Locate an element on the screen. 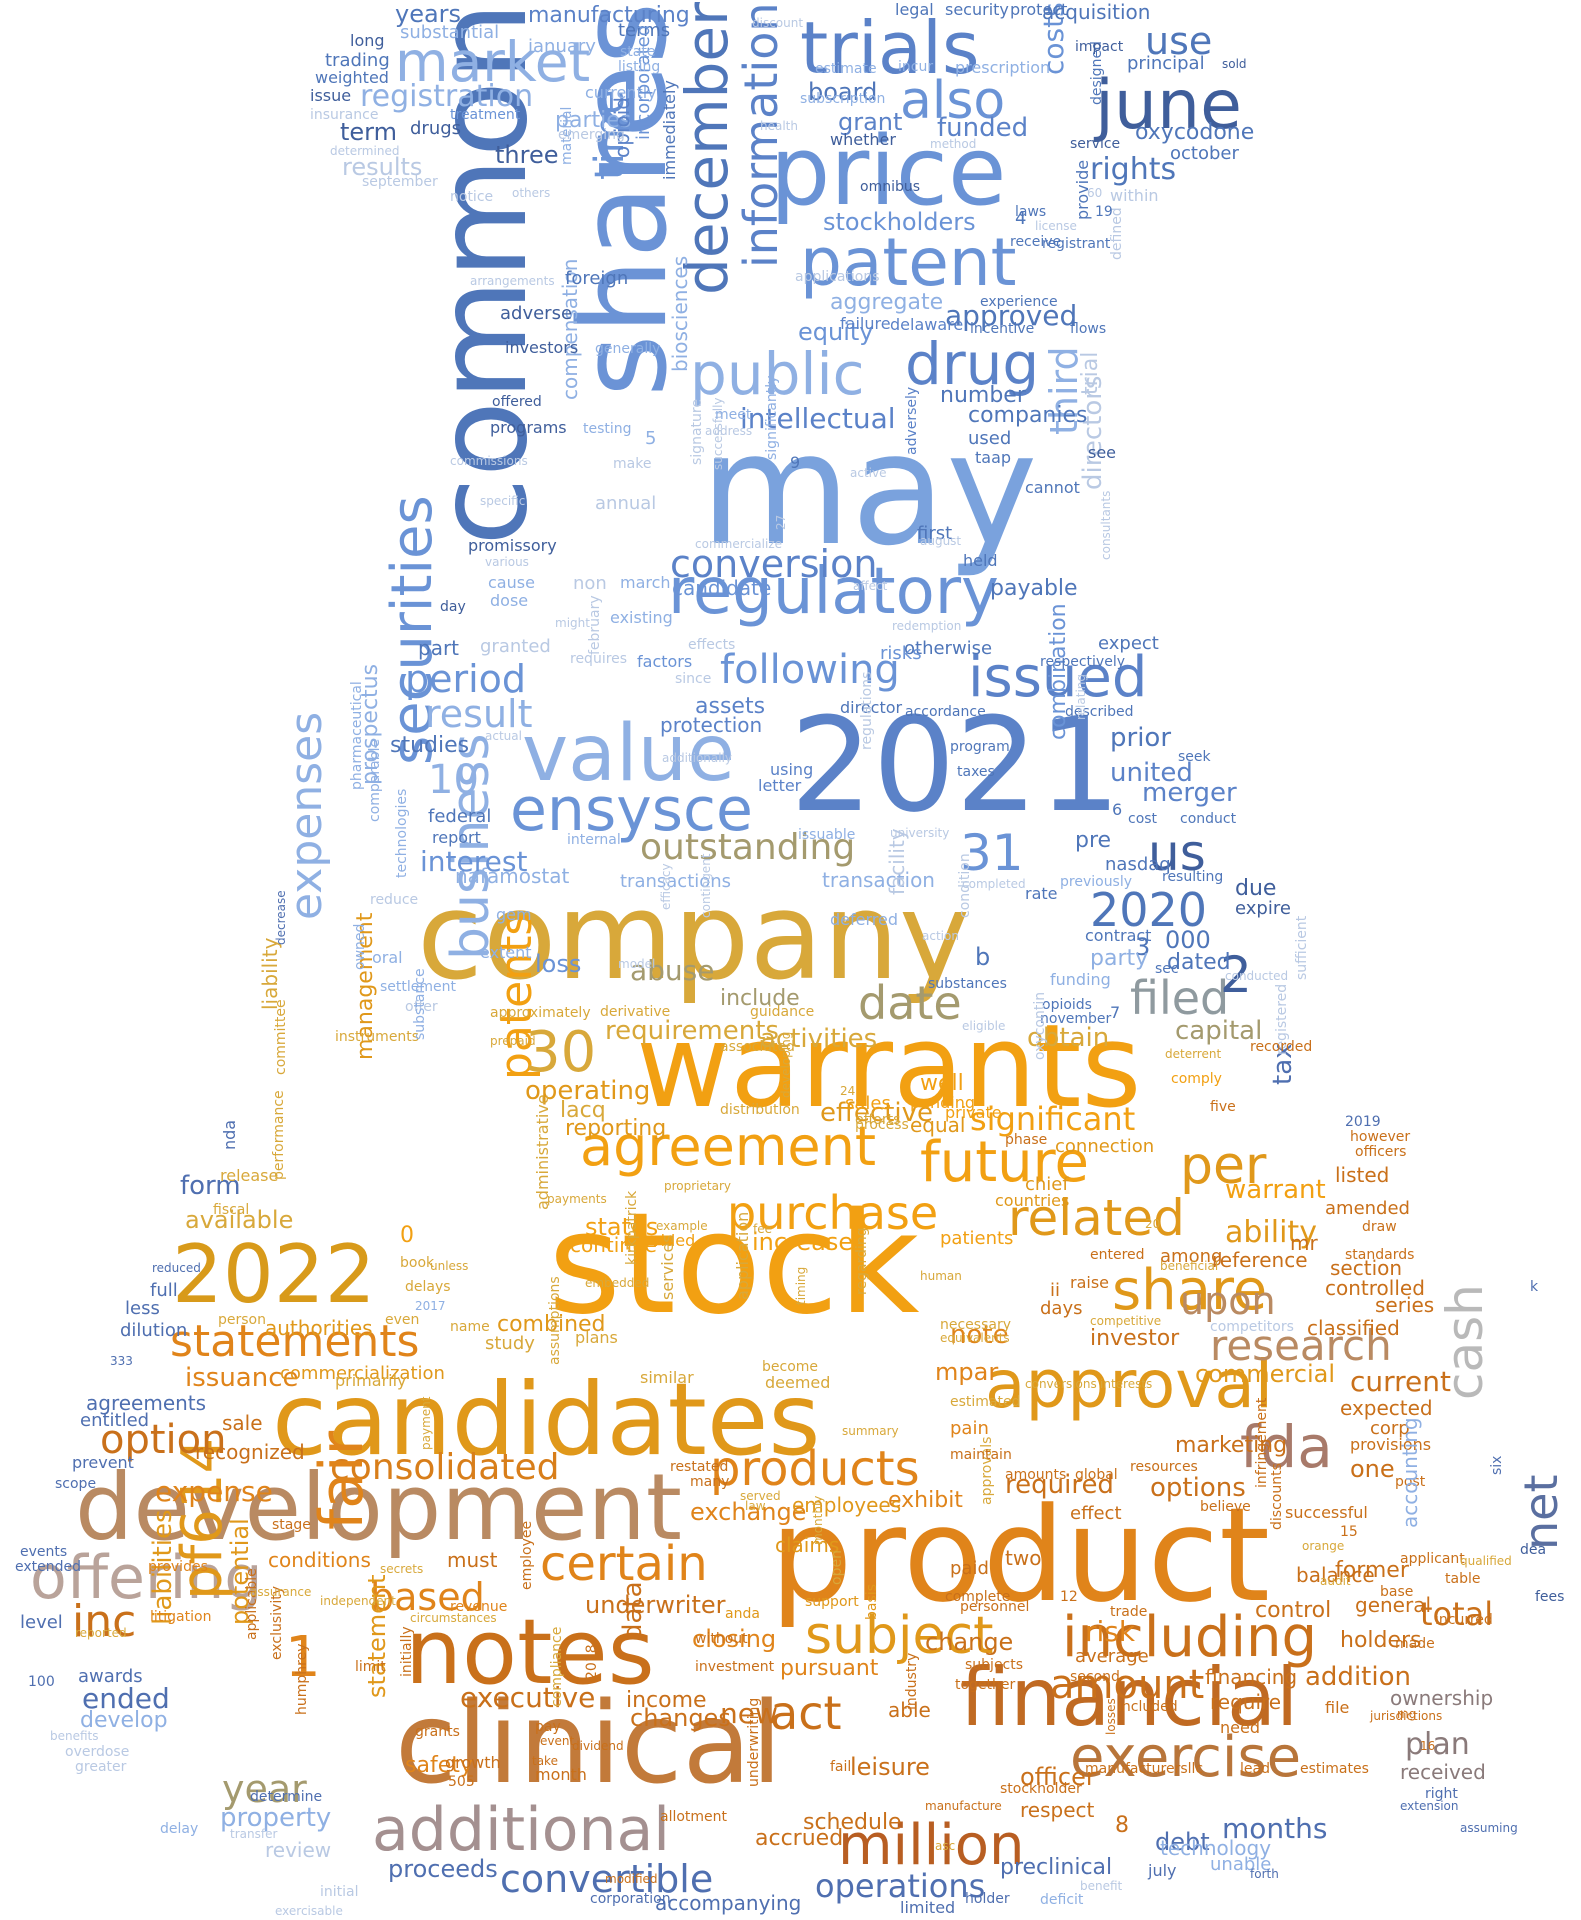 The image size is (1581, 1920). word-approved: approved is located at coordinates (1011, 315).